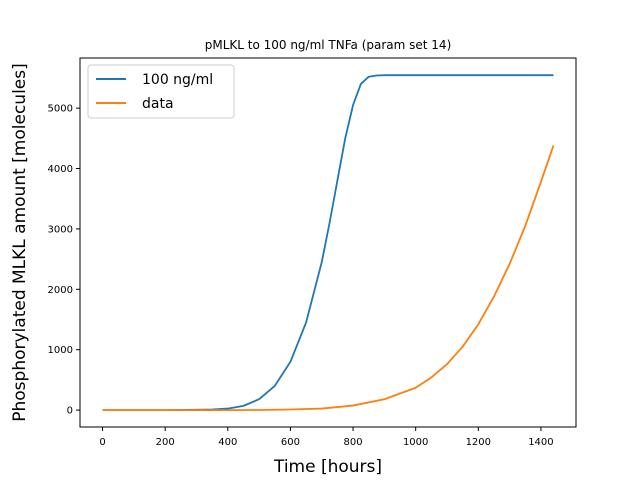 The height and width of the screenshot is (480, 640). I want to click on x-tick-label: 200, so click(165, 442).